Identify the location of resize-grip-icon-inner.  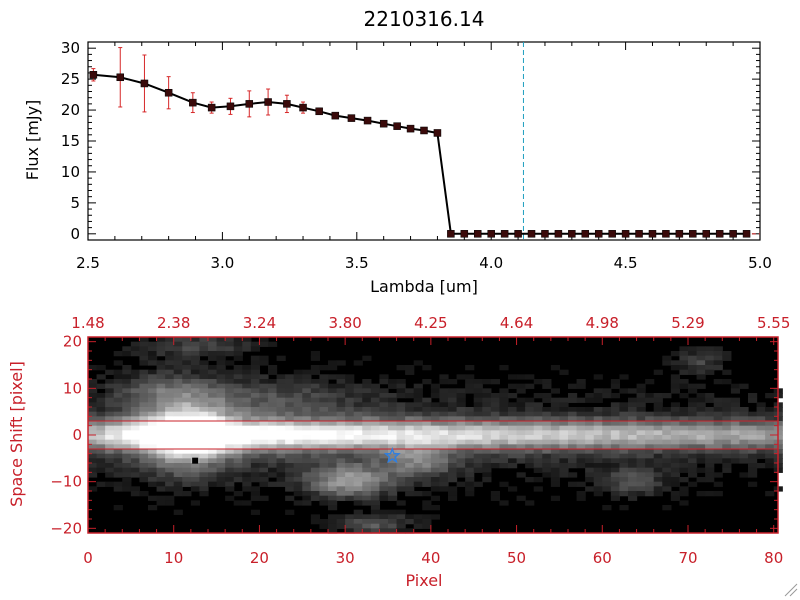
(793, 592).